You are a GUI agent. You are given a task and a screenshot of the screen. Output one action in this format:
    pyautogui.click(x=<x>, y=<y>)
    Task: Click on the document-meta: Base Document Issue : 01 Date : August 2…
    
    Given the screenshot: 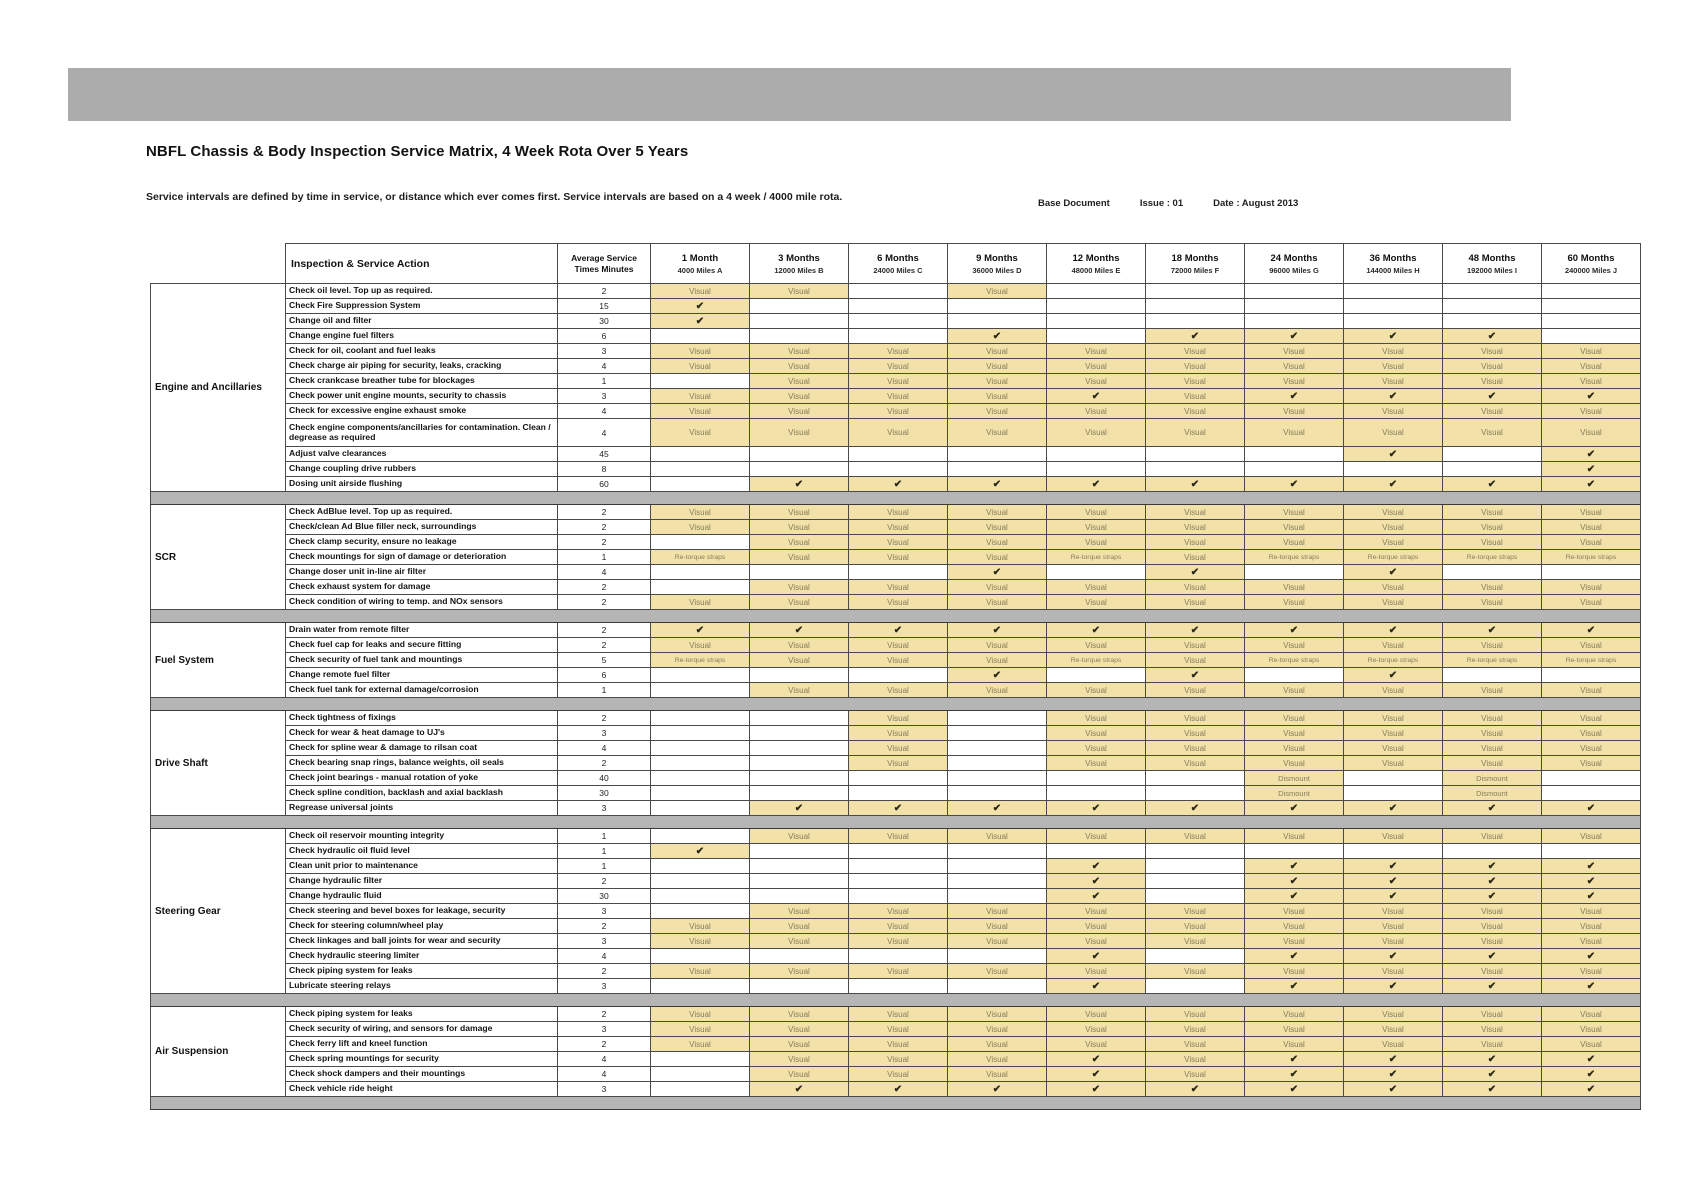 What is the action you would take?
    pyautogui.click(x=1168, y=203)
    